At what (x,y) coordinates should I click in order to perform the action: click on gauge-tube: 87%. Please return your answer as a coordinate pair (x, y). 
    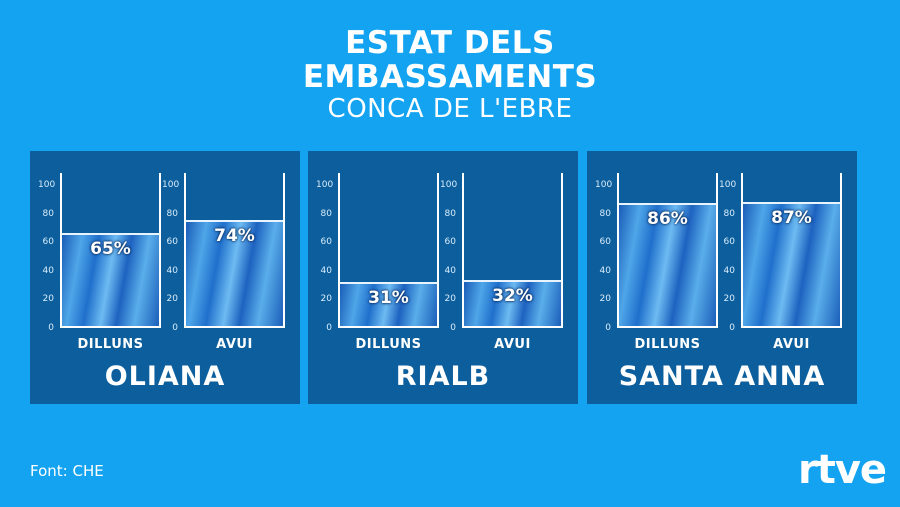
    Looking at the image, I should click on (791, 250).